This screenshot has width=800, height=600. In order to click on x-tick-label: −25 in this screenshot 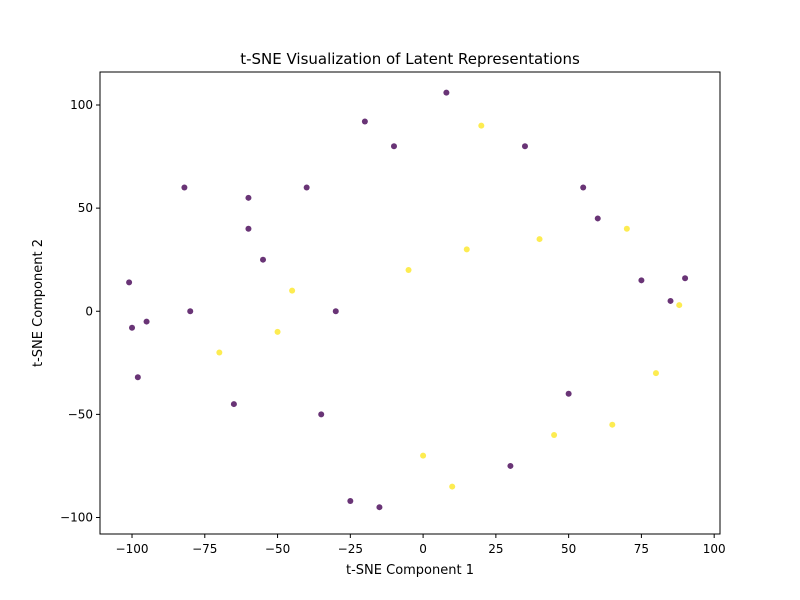, I will do `click(350, 549)`.